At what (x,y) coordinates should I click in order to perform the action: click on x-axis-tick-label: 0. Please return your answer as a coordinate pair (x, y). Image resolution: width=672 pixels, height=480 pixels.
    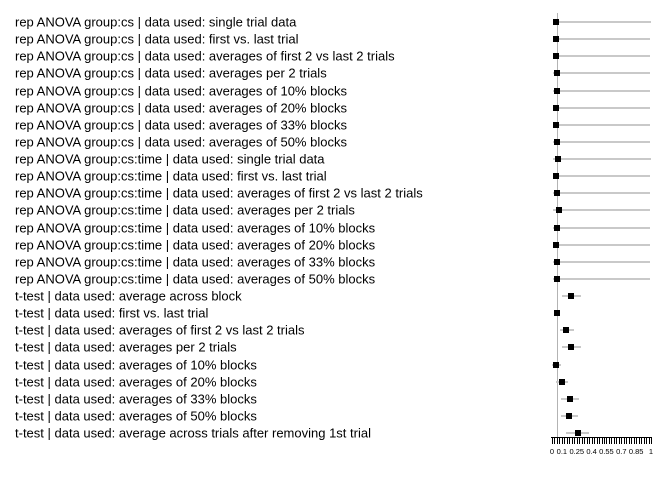
    Looking at the image, I should click on (552, 451).